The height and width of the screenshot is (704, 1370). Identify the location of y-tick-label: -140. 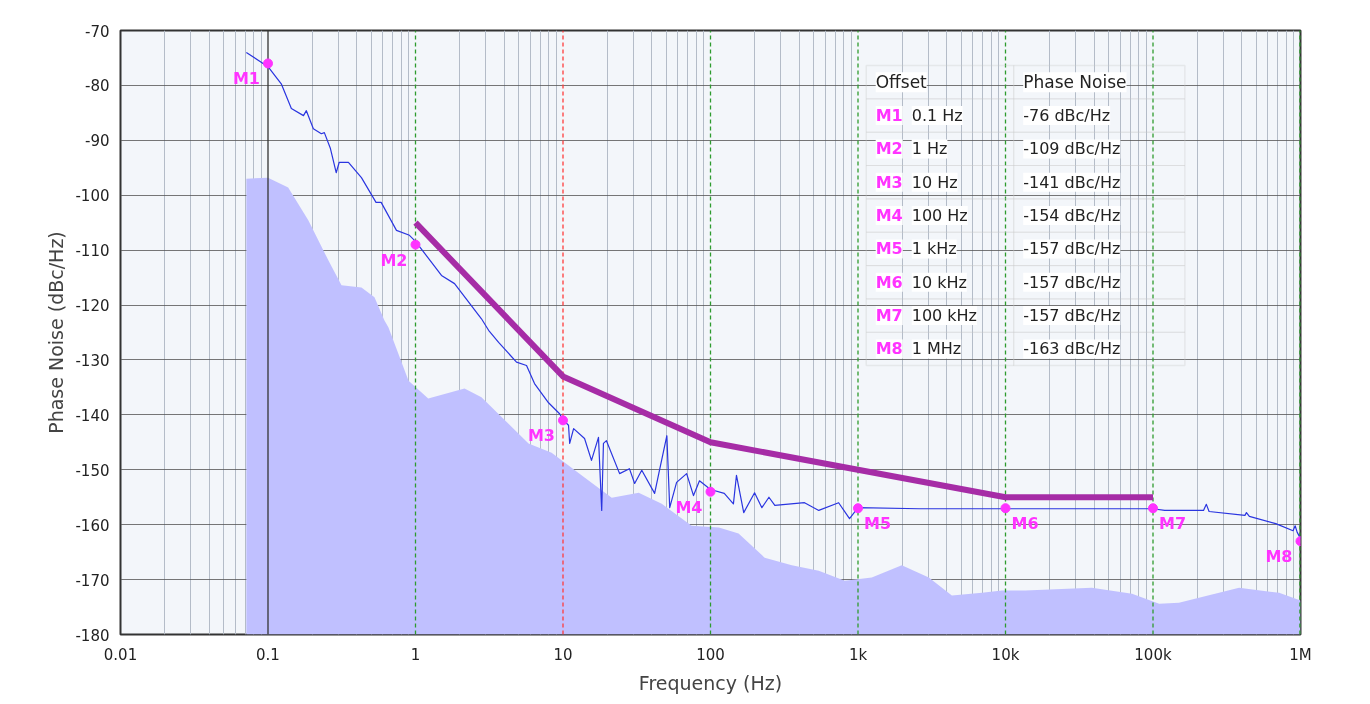
(92, 415).